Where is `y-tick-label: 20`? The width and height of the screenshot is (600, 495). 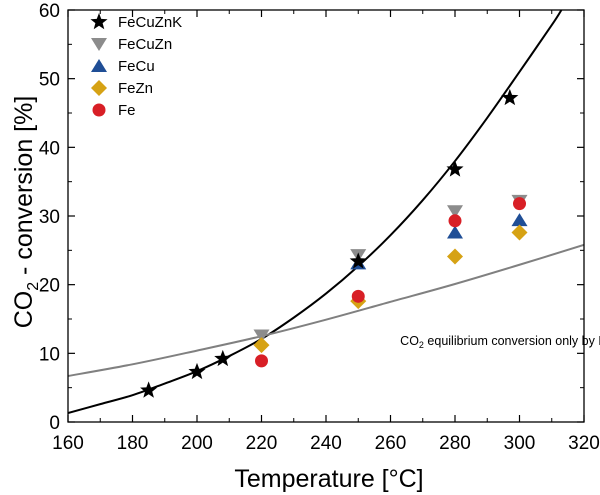
y-tick-label: 20 is located at coordinates (49, 286).